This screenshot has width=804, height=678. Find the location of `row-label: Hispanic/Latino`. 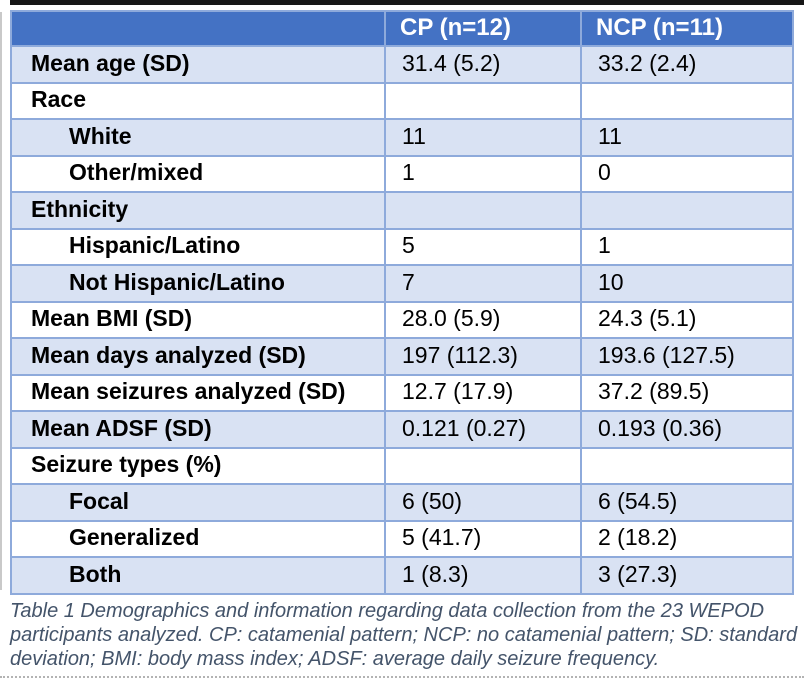

row-label: Hispanic/Latino is located at coordinates (198, 246).